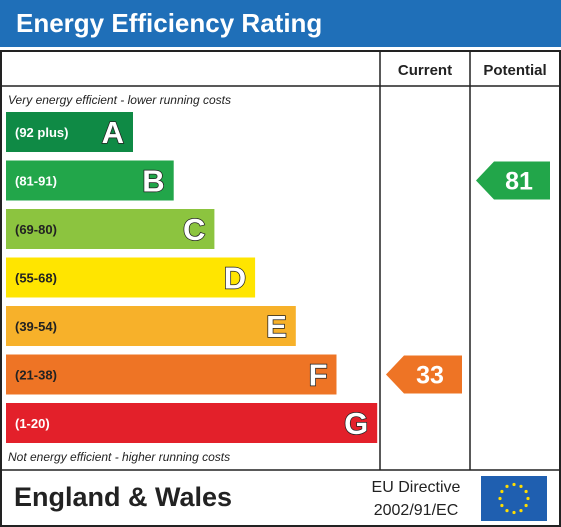  I want to click on rating-markers: 33 81, so click(468, 277).